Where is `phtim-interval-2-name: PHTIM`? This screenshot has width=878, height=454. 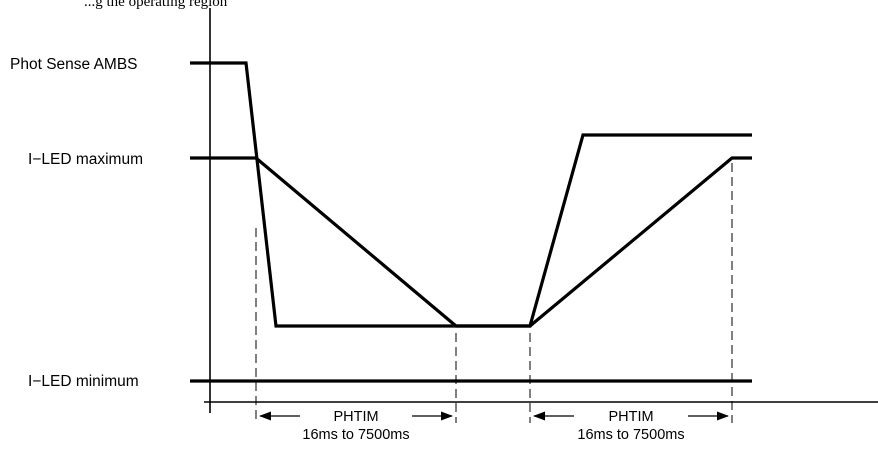
phtim-interval-2-name: PHTIM is located at coordinates (630, 417).